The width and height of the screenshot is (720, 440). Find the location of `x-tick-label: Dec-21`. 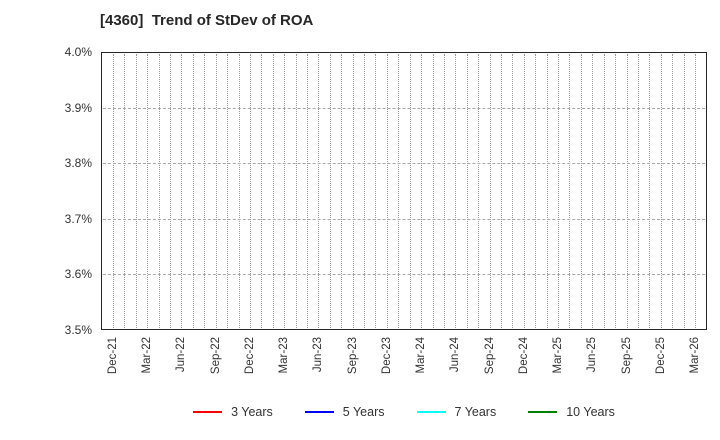

x-tick-label: Dec-21 is located at coordinates (113, 356).